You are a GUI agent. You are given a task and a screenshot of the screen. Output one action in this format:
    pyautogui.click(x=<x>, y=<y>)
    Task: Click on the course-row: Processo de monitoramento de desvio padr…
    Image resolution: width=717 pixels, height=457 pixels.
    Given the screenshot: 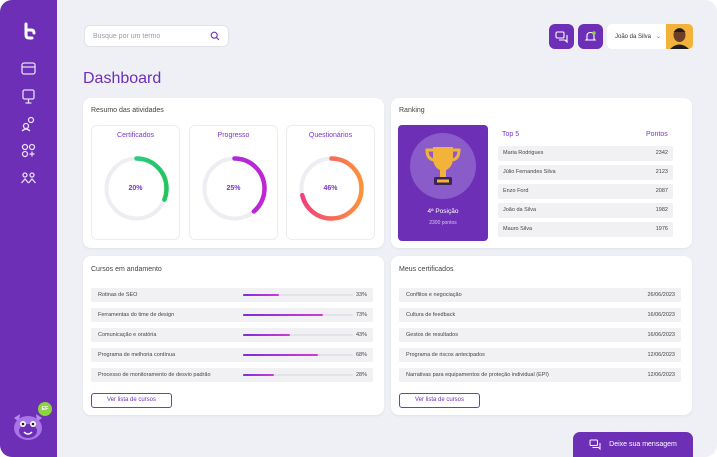 What is the action you would take?
    pyautogui.click(x=232, y=375)
    